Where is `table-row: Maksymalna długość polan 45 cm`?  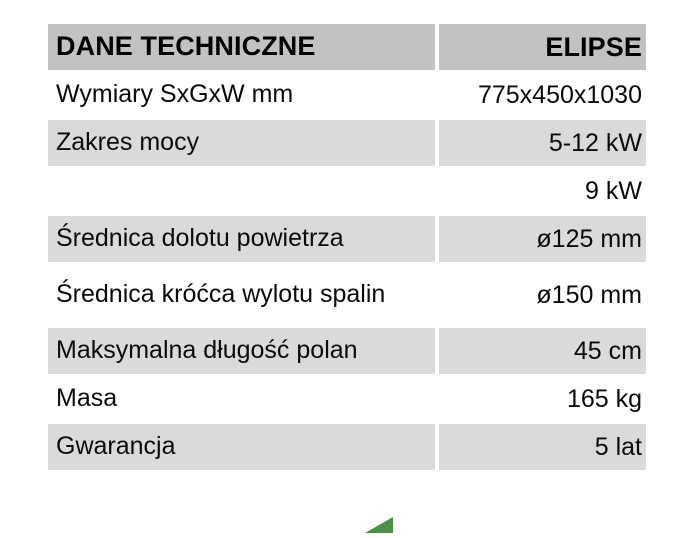
table-row: Maksymalna długość polan 45 cm is located at coordinates (347, 351).